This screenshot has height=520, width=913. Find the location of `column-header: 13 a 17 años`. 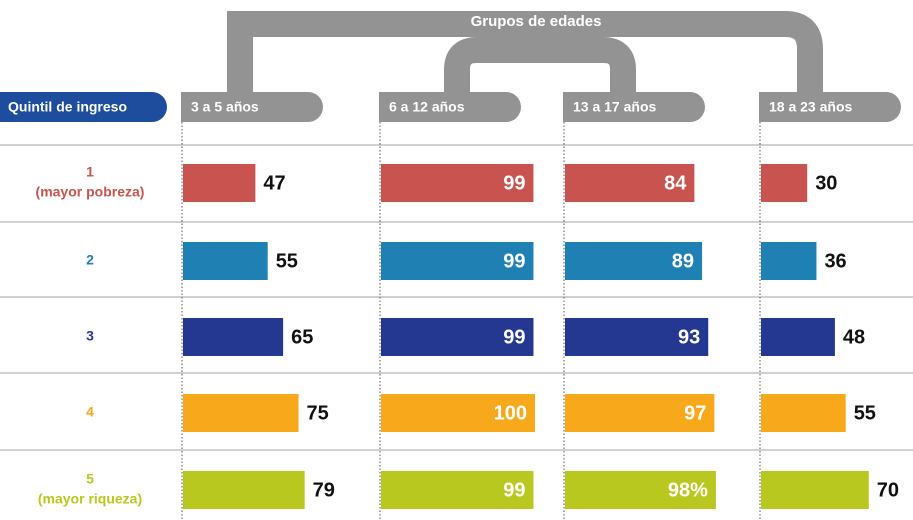

column-header: 13 a 17 años is located at coordinates (614, 107).